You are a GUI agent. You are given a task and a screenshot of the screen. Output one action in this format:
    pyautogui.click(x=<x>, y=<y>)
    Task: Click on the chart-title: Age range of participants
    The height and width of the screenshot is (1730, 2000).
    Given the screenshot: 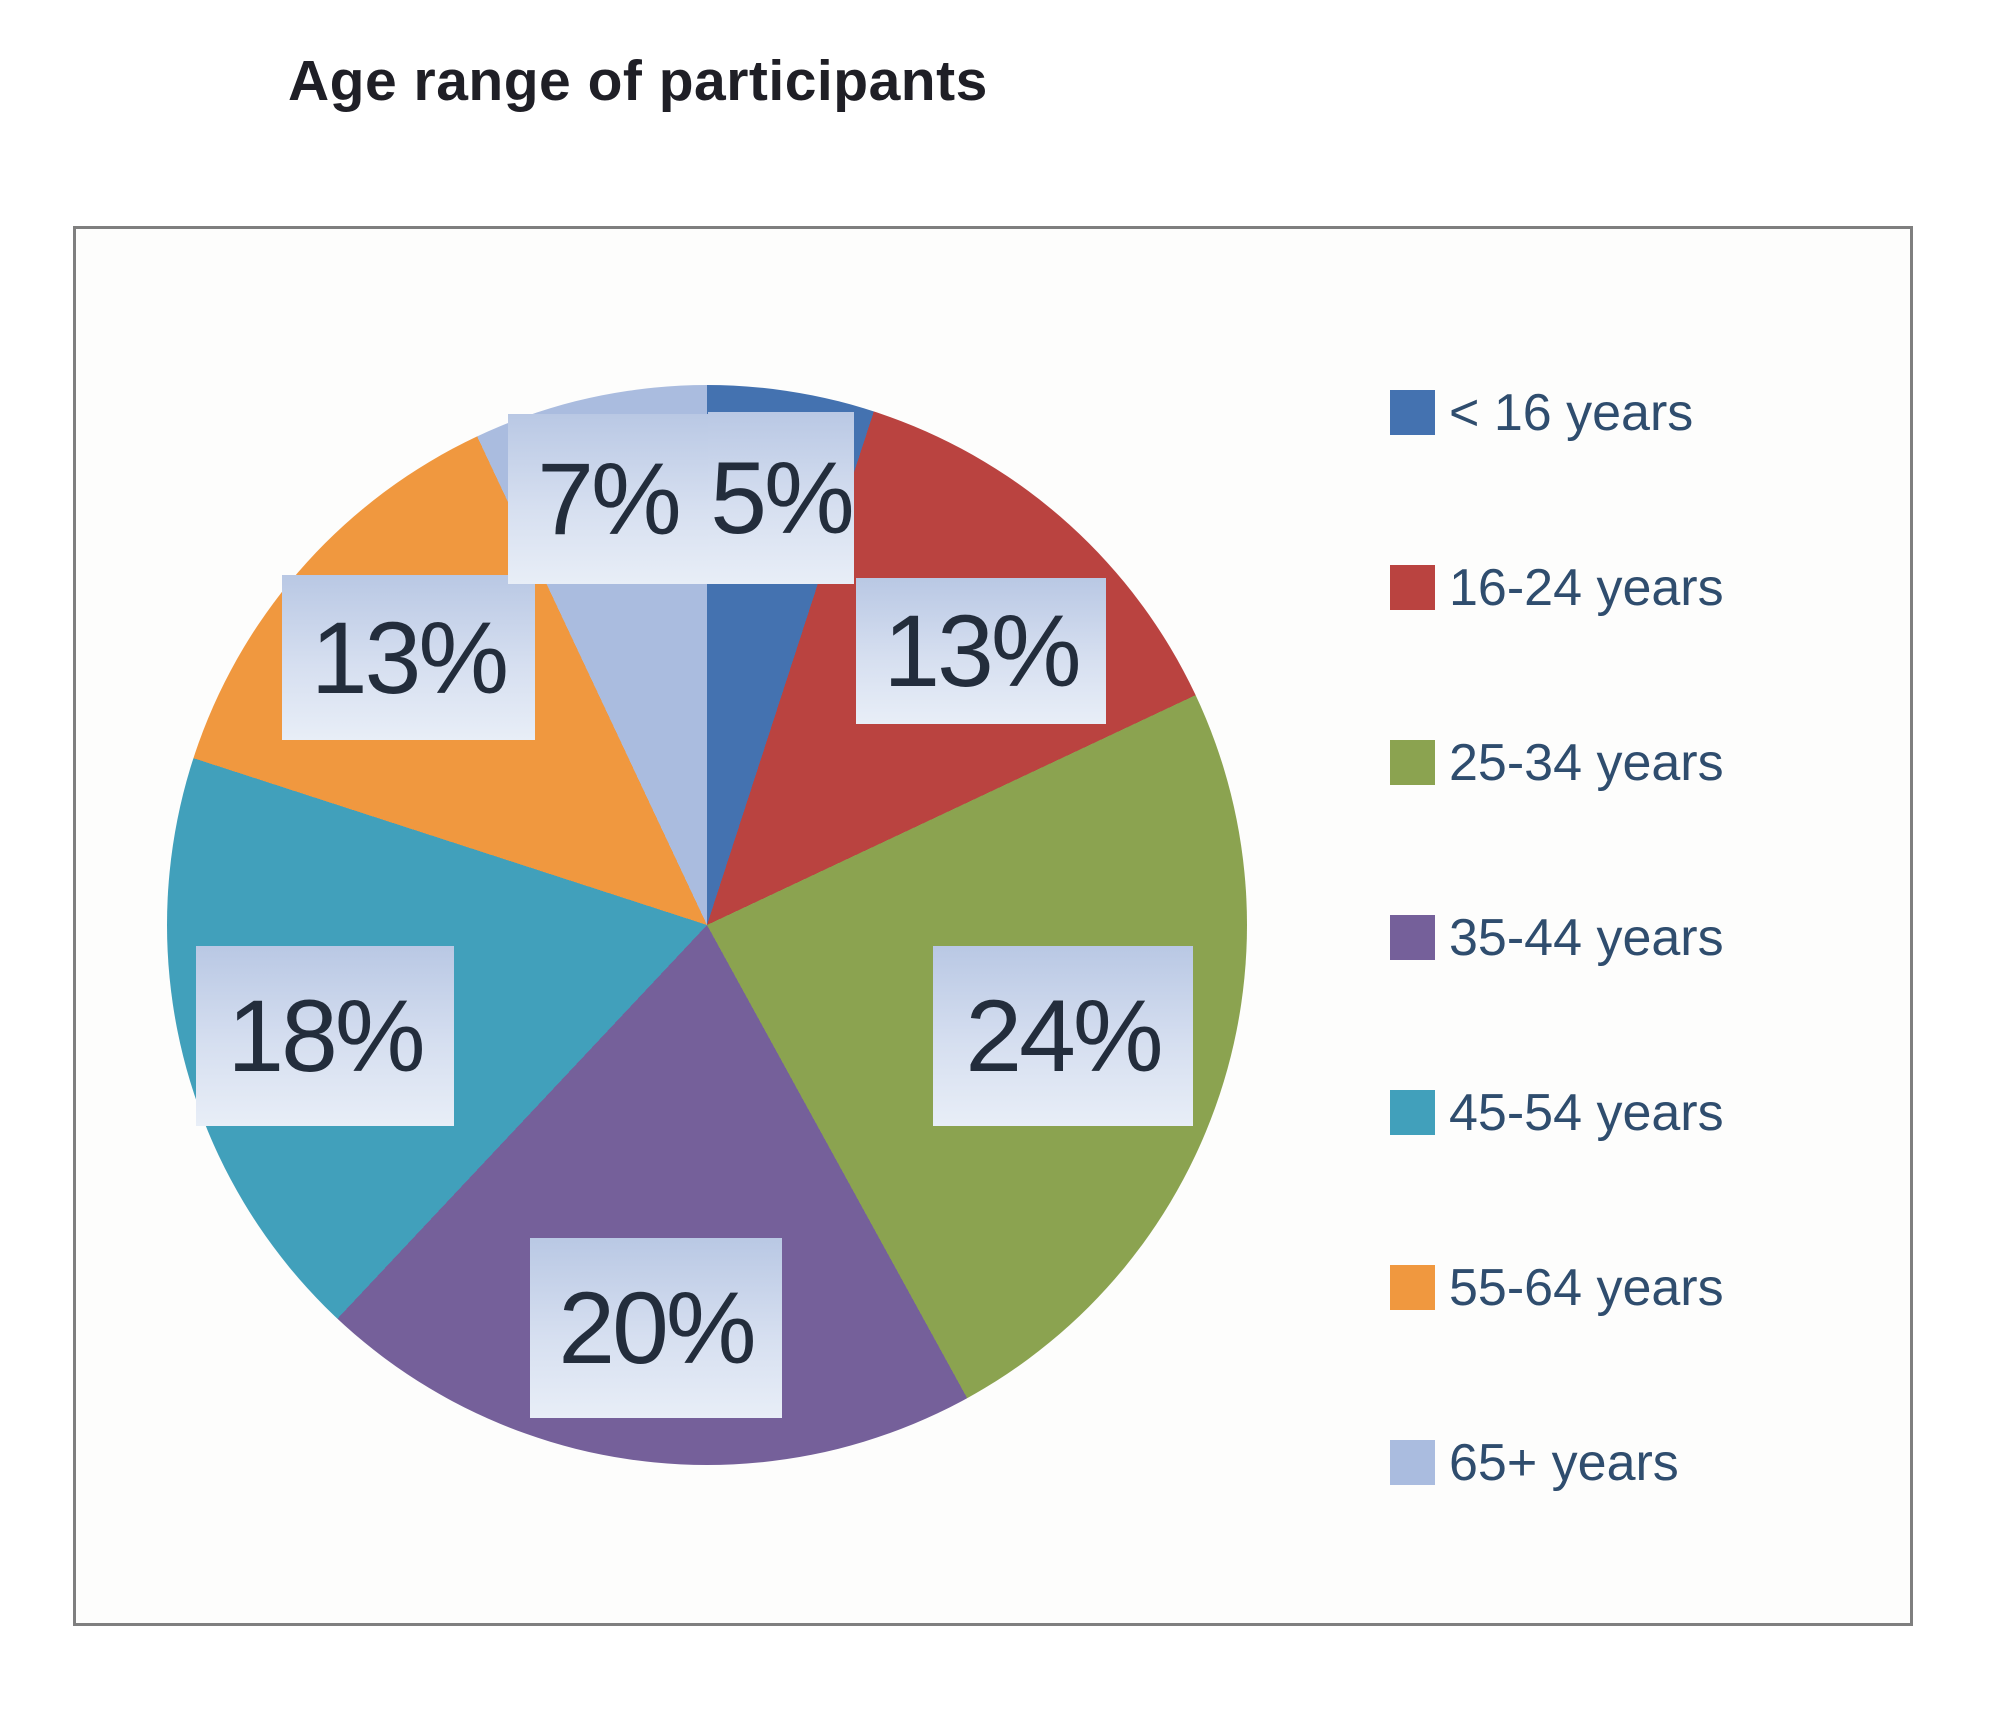 What is the action you would take?
    pyautogui.click(x=638, y=81)
    